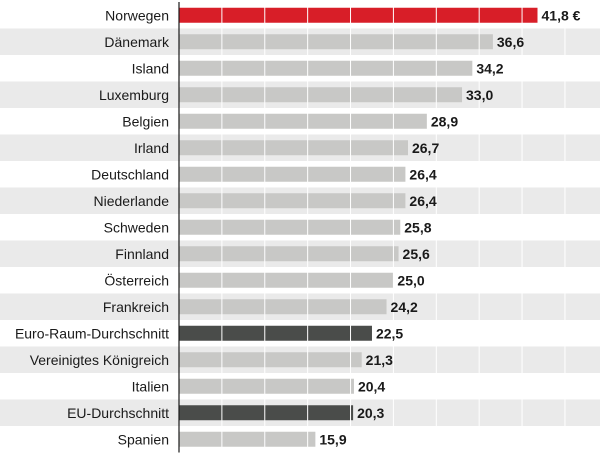 The height and width of the screenshot is (458, 600). I want to click on value-label-finnland: 25,6, so click(416, 254).